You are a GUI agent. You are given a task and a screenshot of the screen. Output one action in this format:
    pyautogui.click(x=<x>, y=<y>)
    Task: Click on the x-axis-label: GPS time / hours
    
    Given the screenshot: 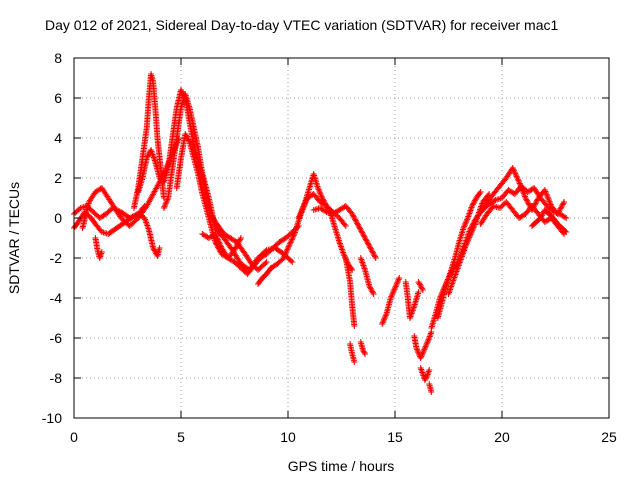 What is the action you would take?
    pyautogui.click(x=341, y=466)
    